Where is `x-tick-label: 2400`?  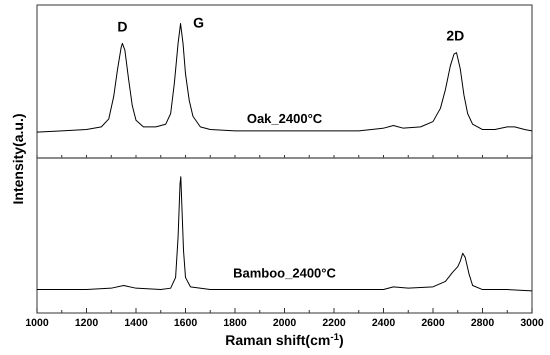
x-tick-label: 2400 is located at coordinates (384, 323).